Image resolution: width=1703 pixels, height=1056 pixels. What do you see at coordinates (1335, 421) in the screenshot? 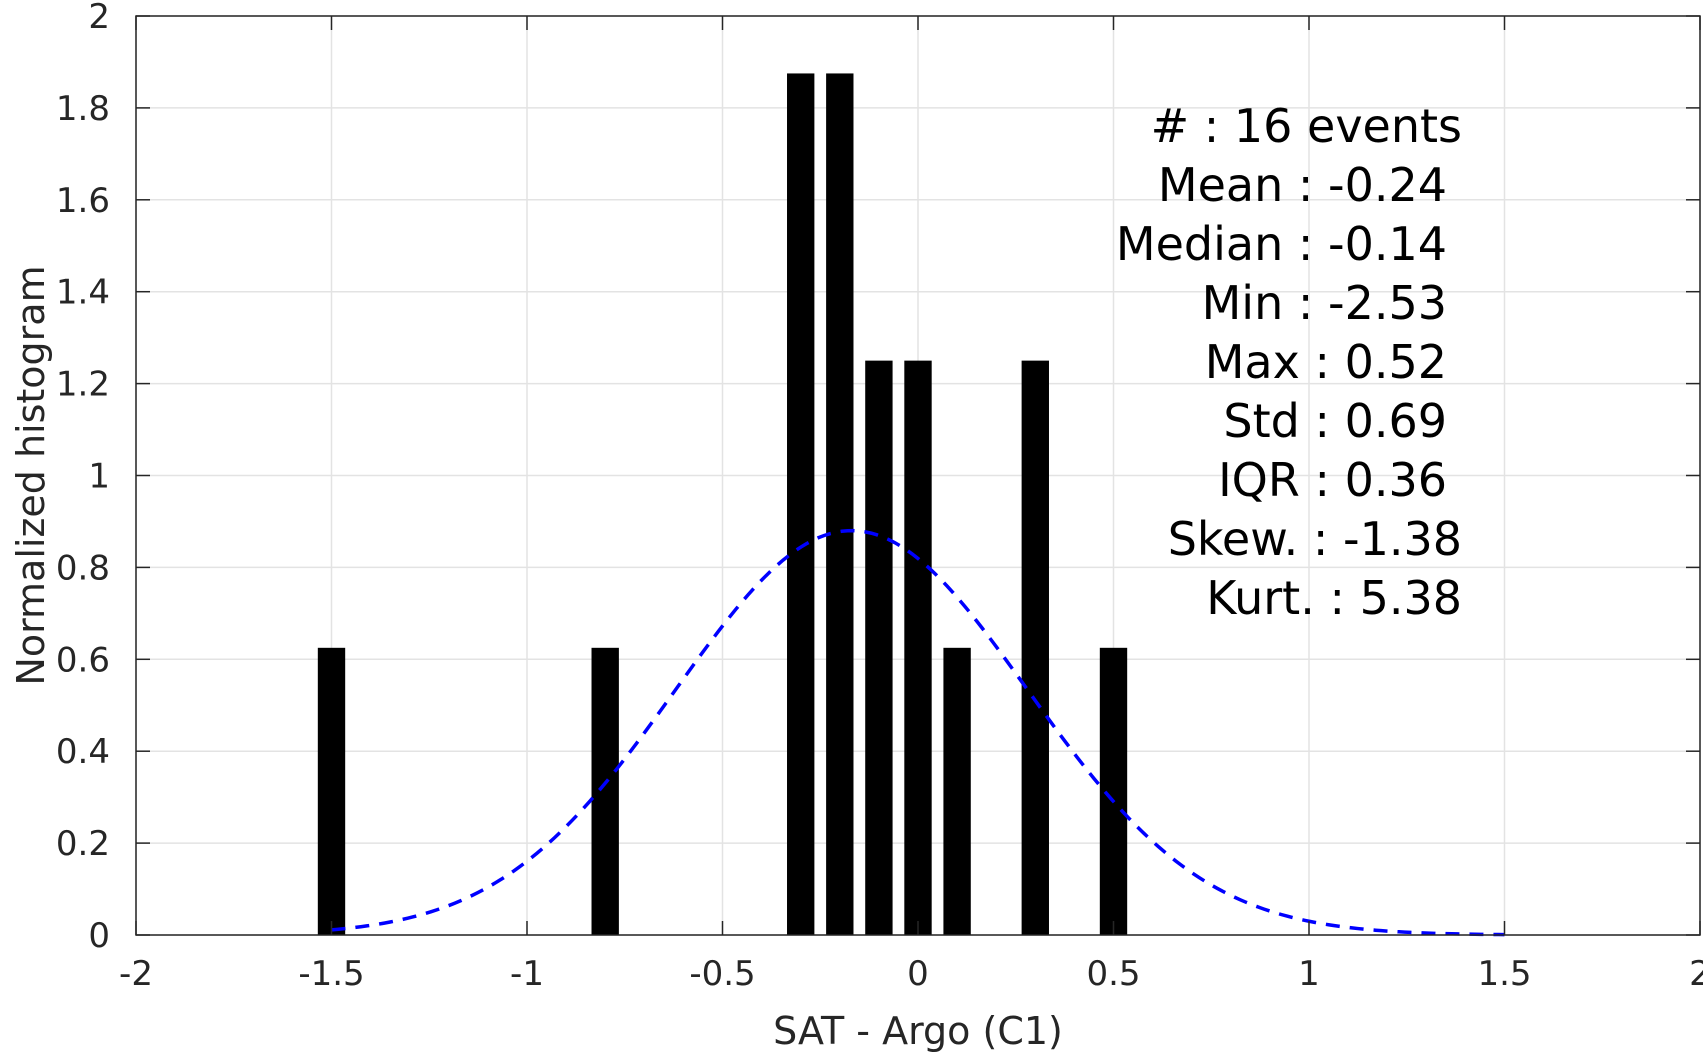
I see `stats-std: Std : 0.69` at bounding box center [1335, 421].